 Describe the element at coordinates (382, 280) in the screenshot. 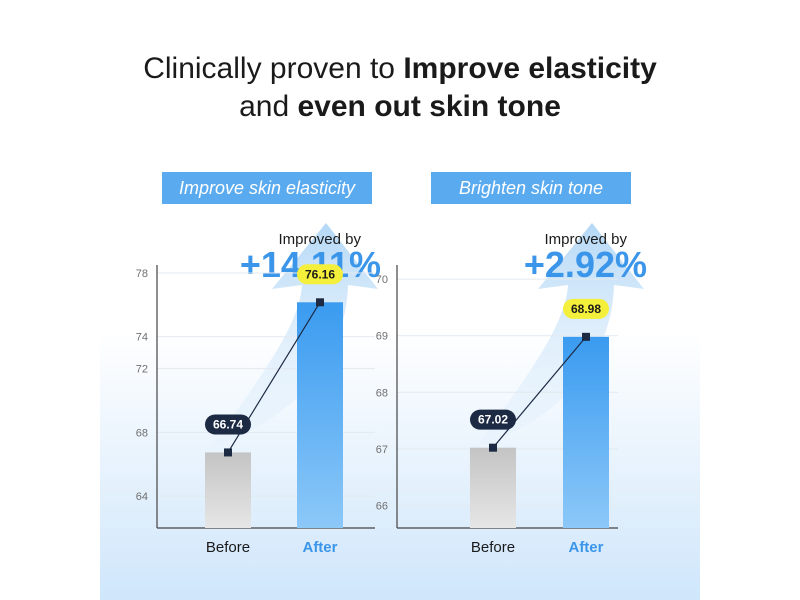

I see `y-tick-label: 70` at that location.